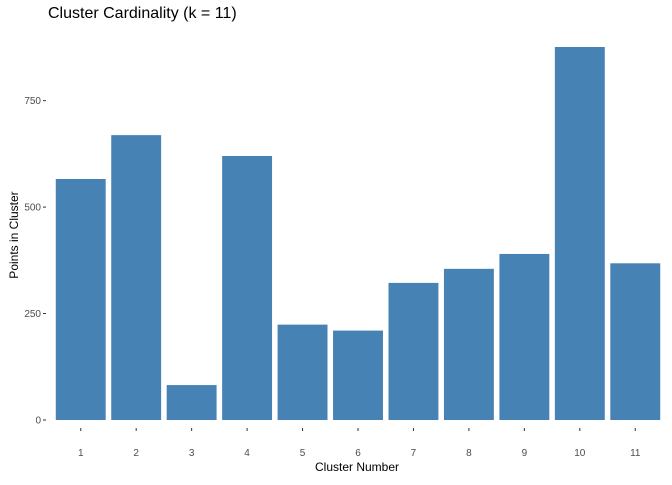  What do you see at coordinates (247, 453) in the screenshot?
I see `x-tick-label: 4` at bounding box center [247, 453].